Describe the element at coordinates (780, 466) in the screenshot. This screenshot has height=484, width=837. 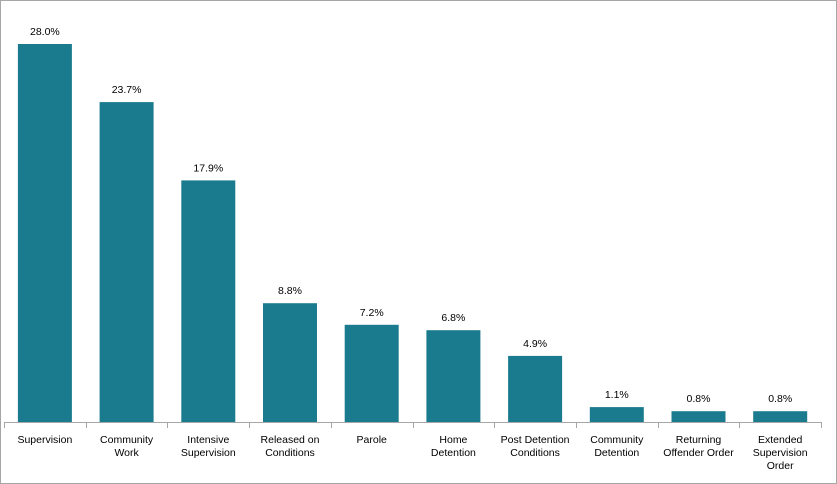
I see `category-label-line: Order` at that location.